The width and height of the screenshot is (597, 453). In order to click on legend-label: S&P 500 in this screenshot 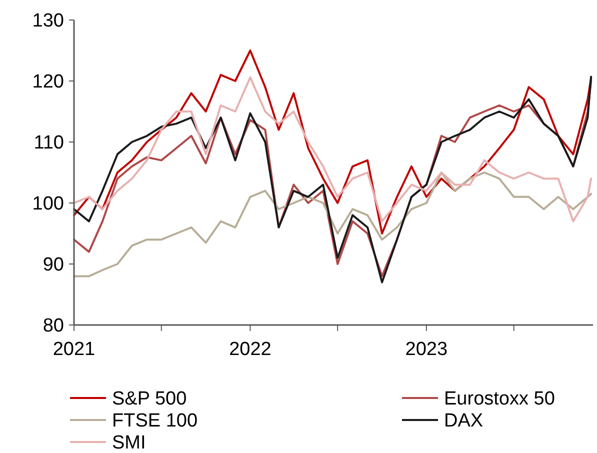, I will do `click(149, 399)`.